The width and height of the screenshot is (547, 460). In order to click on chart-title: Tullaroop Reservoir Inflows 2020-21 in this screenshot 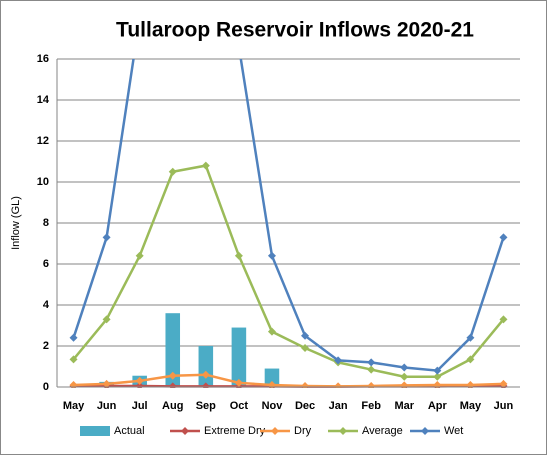, I will do `click(295, 30)`.